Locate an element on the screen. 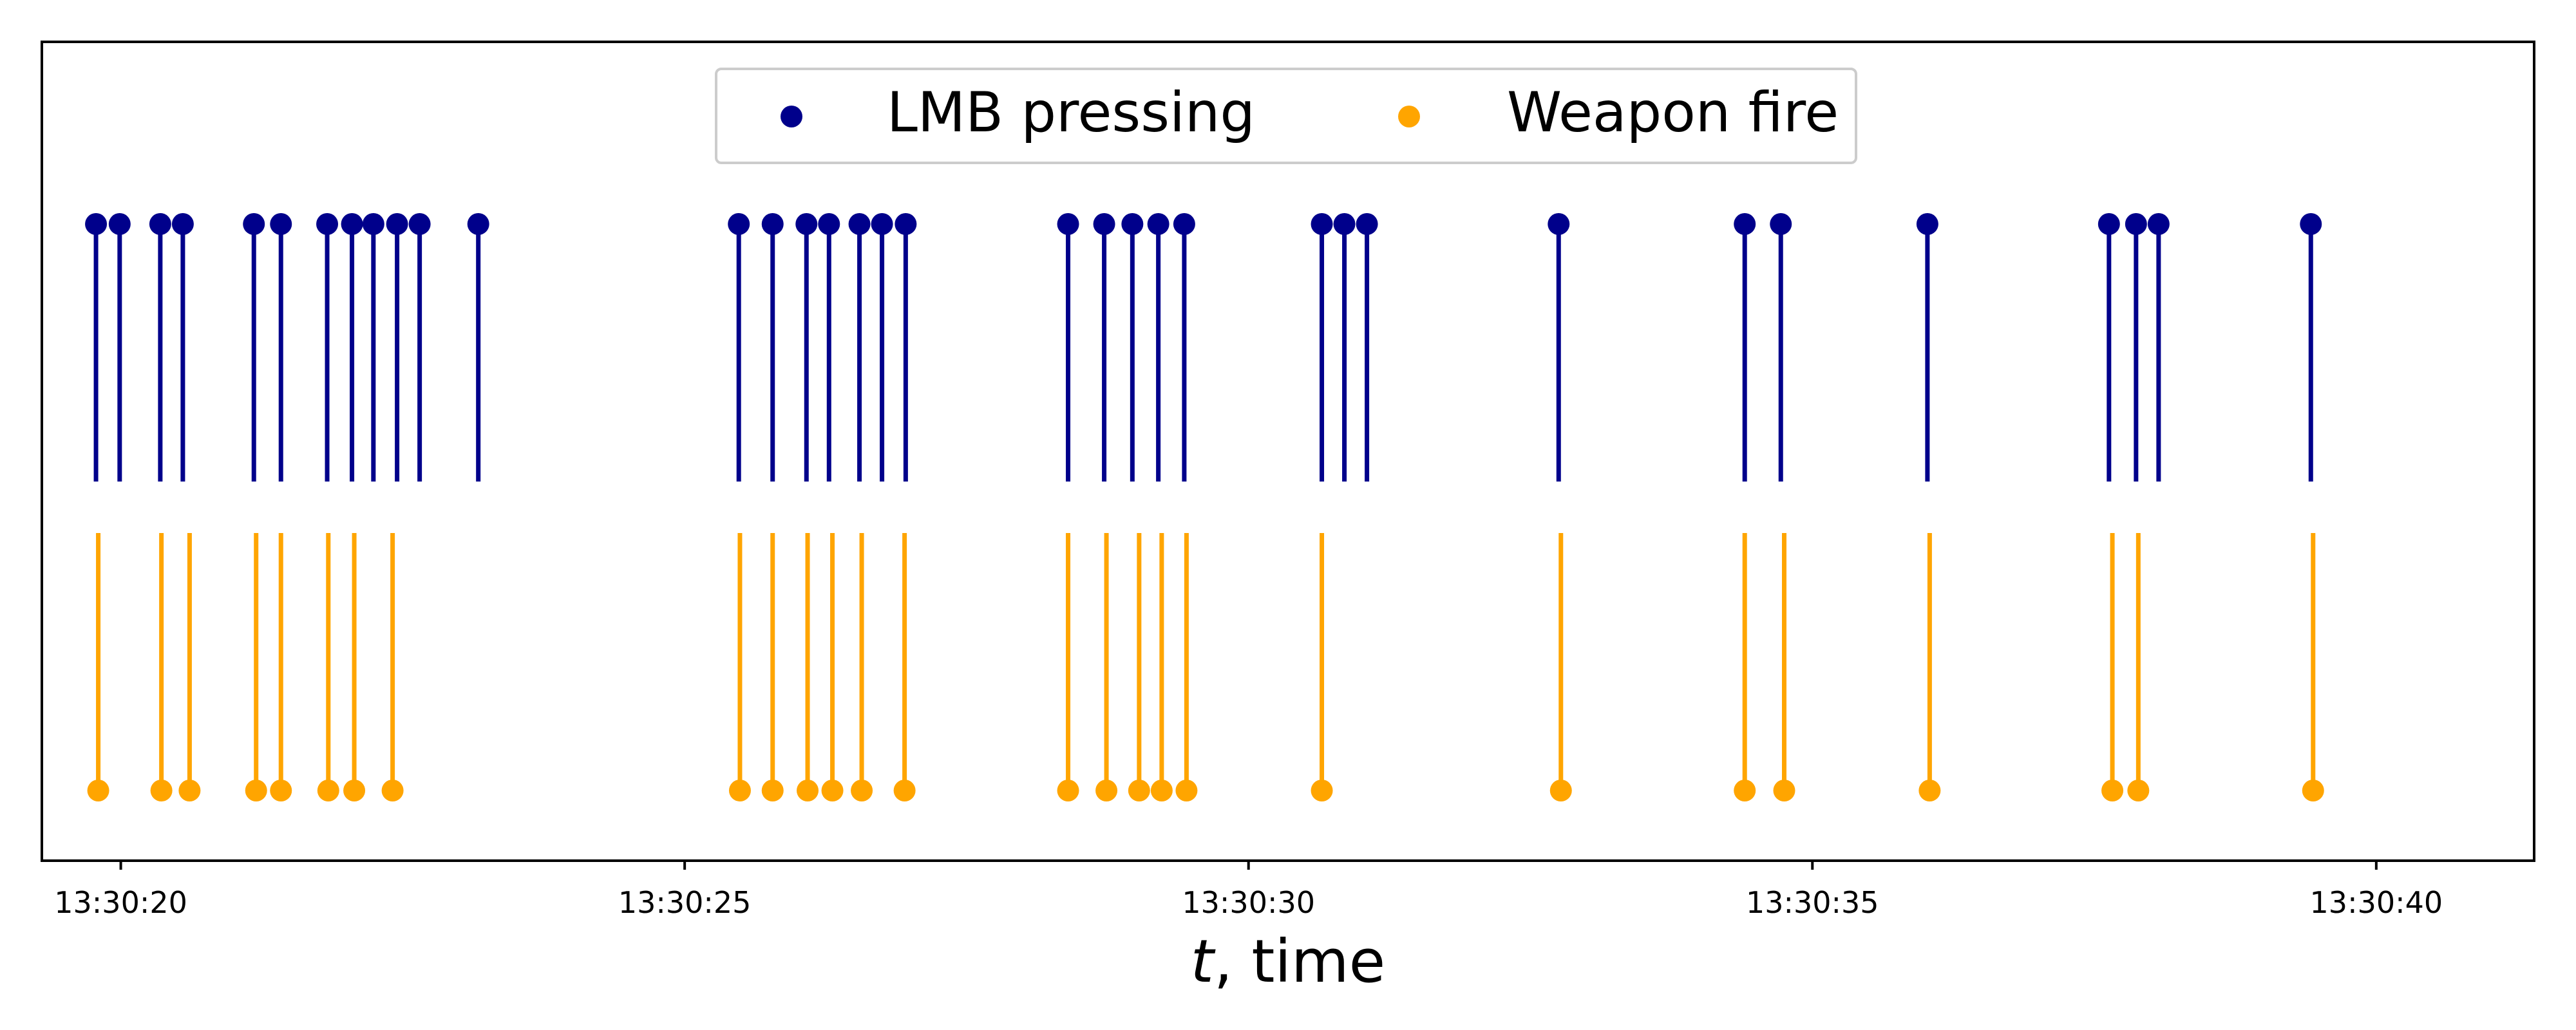 This screenshot has height=1030, width=2576. x-tick-label-2: 13:30:30 is located at coordinates (1249, 903).